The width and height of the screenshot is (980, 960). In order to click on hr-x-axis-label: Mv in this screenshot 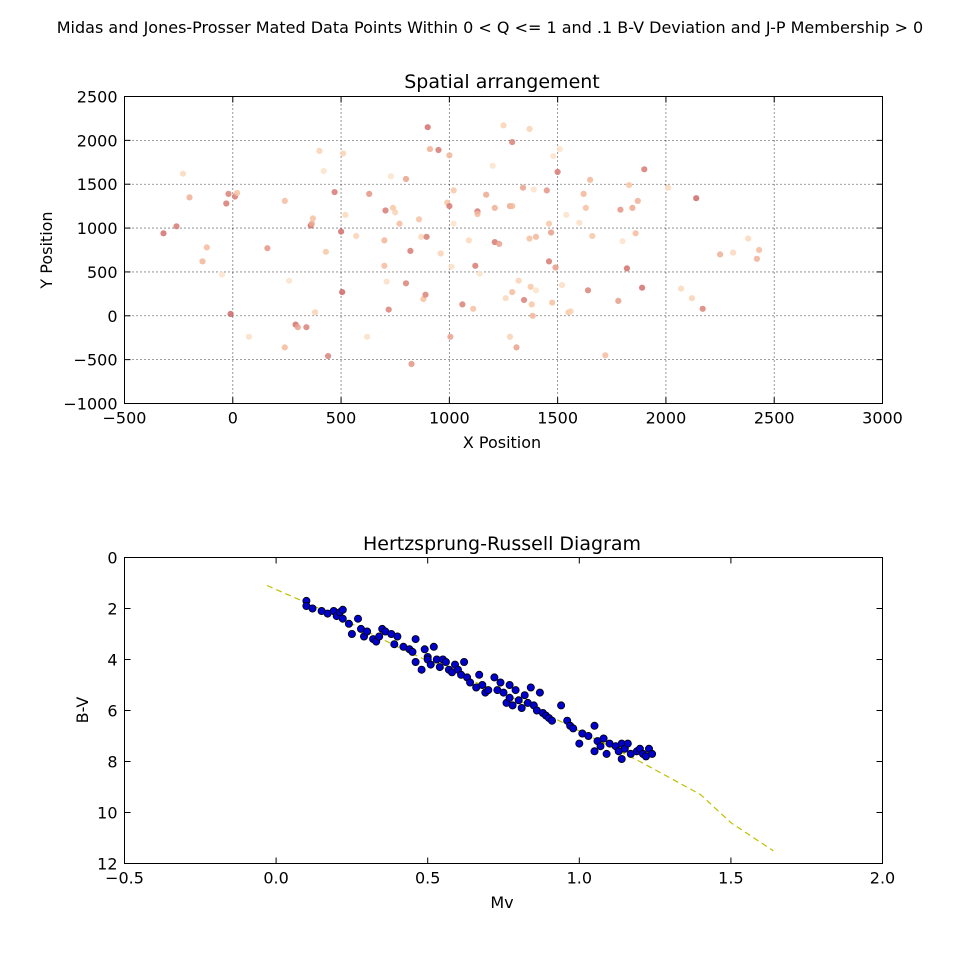, I will do `click(501, 902)`.